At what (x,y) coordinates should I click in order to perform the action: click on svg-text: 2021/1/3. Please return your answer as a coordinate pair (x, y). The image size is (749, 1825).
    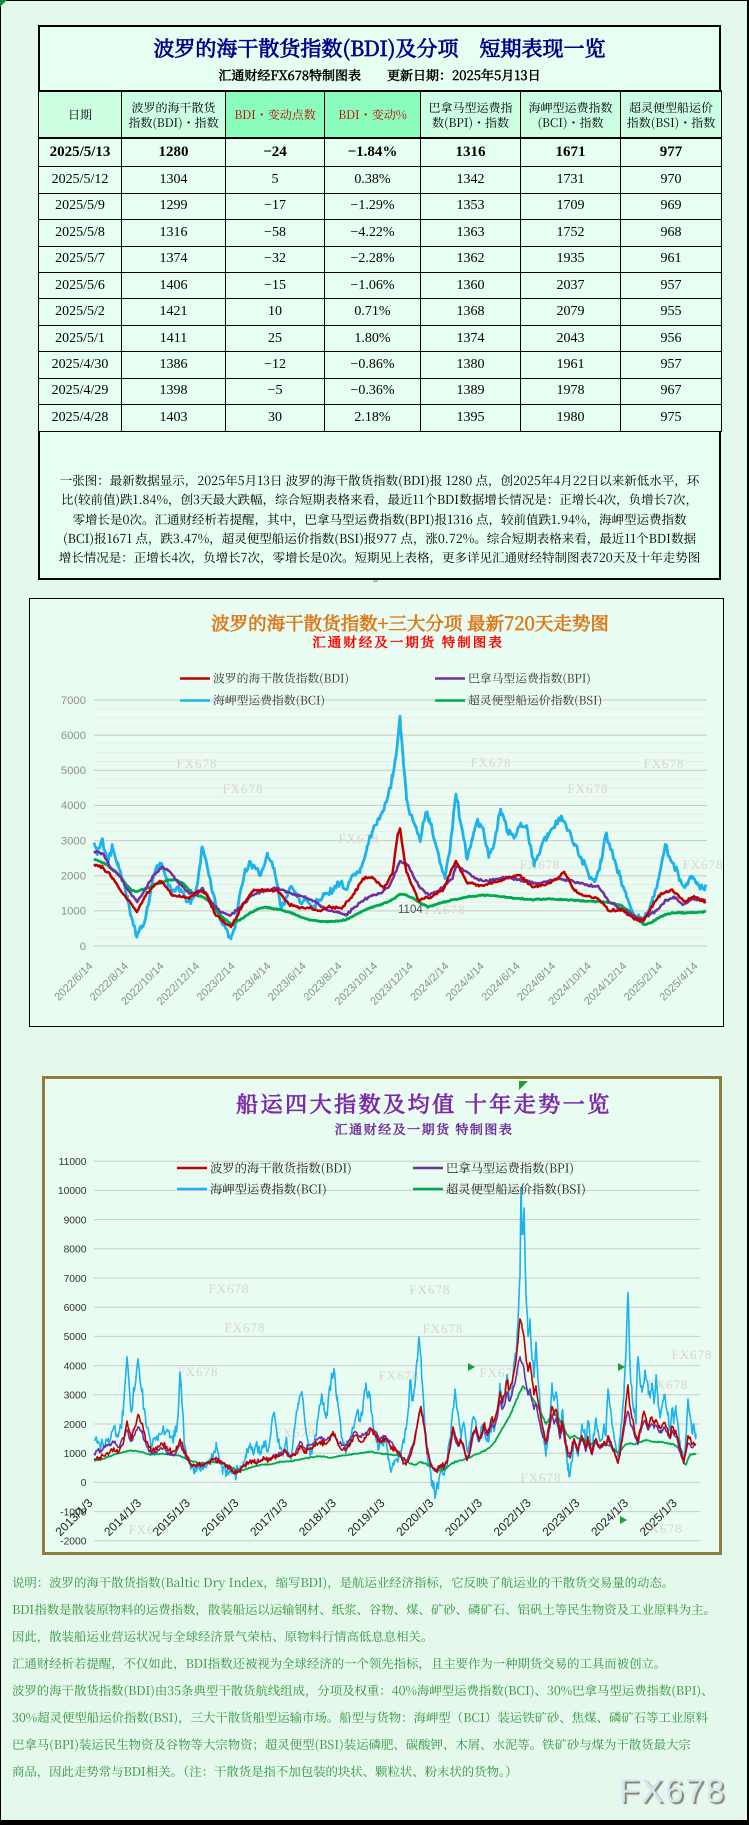
    Looking at the image, I should click on (463, 1517).